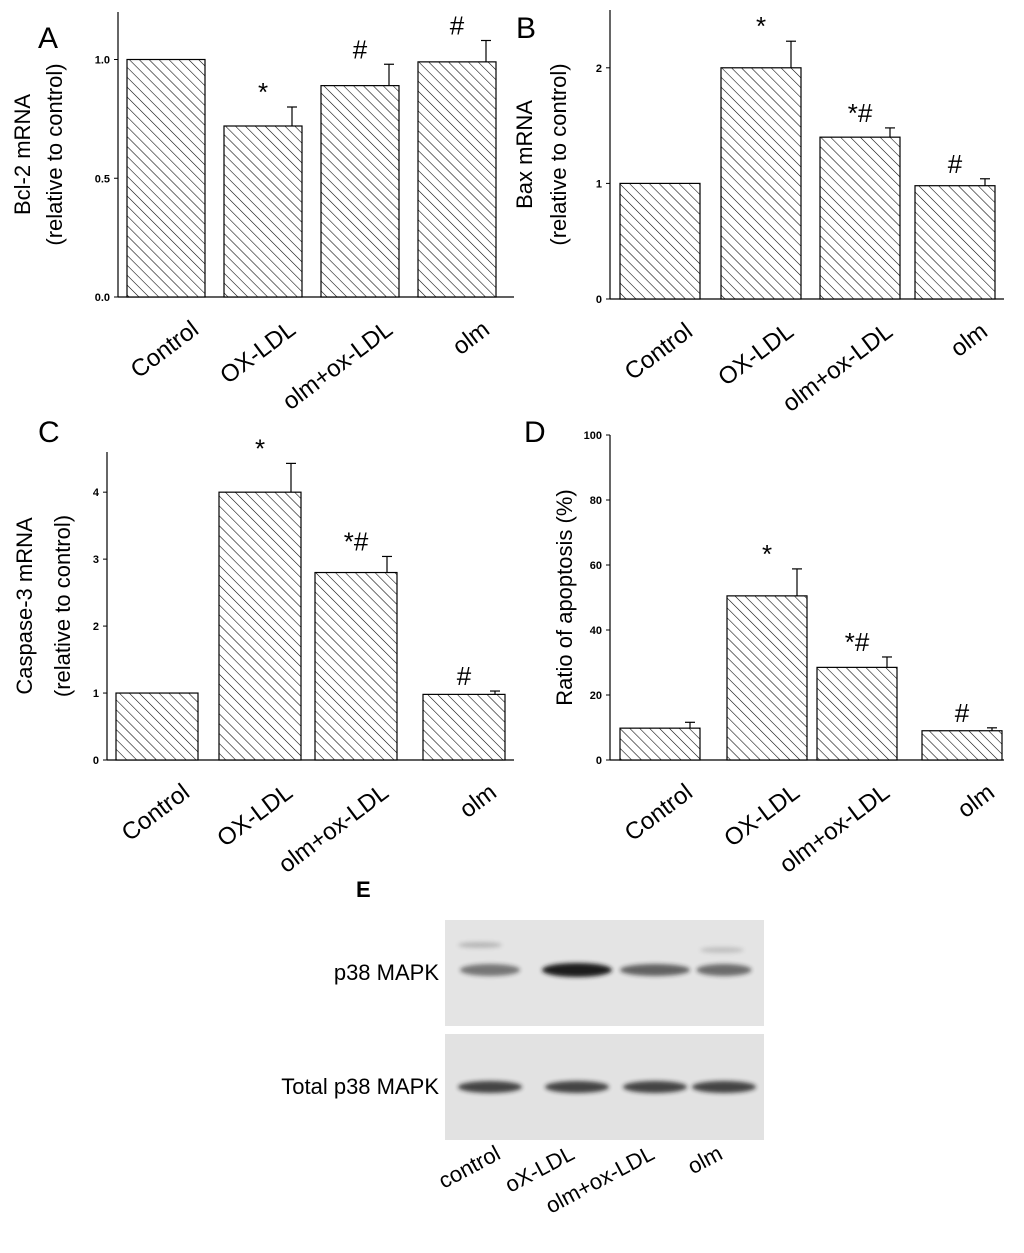  I want to click on y-axis-label: Bax mRNA, so click(524, 154).